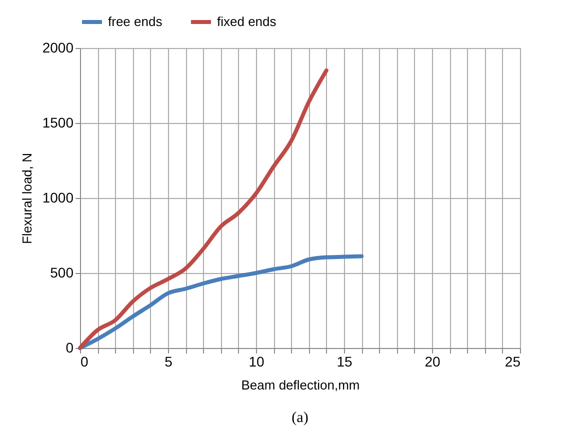 This screenshot has width=579, height=427. Describe the element at coordinates (512, 362) in the screenshot. I see `x-tick-label: 25` at that location.